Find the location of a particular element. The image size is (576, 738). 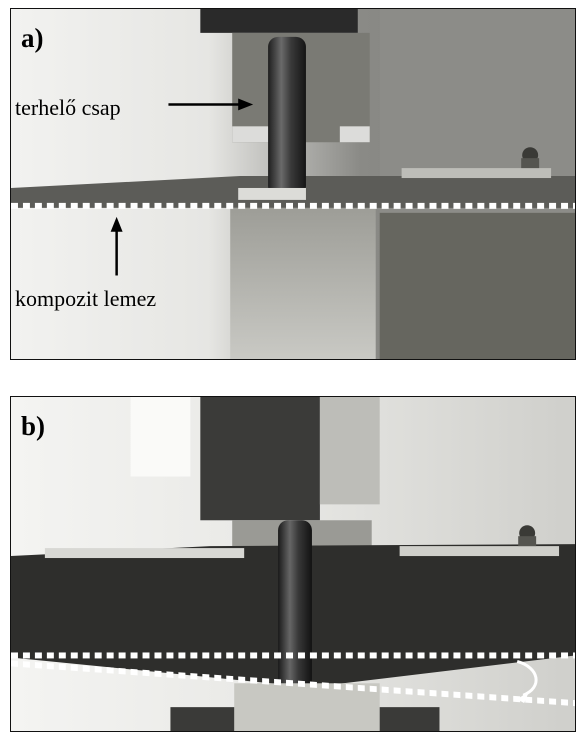

plate-reference-line is located at coordinates (293, 205).